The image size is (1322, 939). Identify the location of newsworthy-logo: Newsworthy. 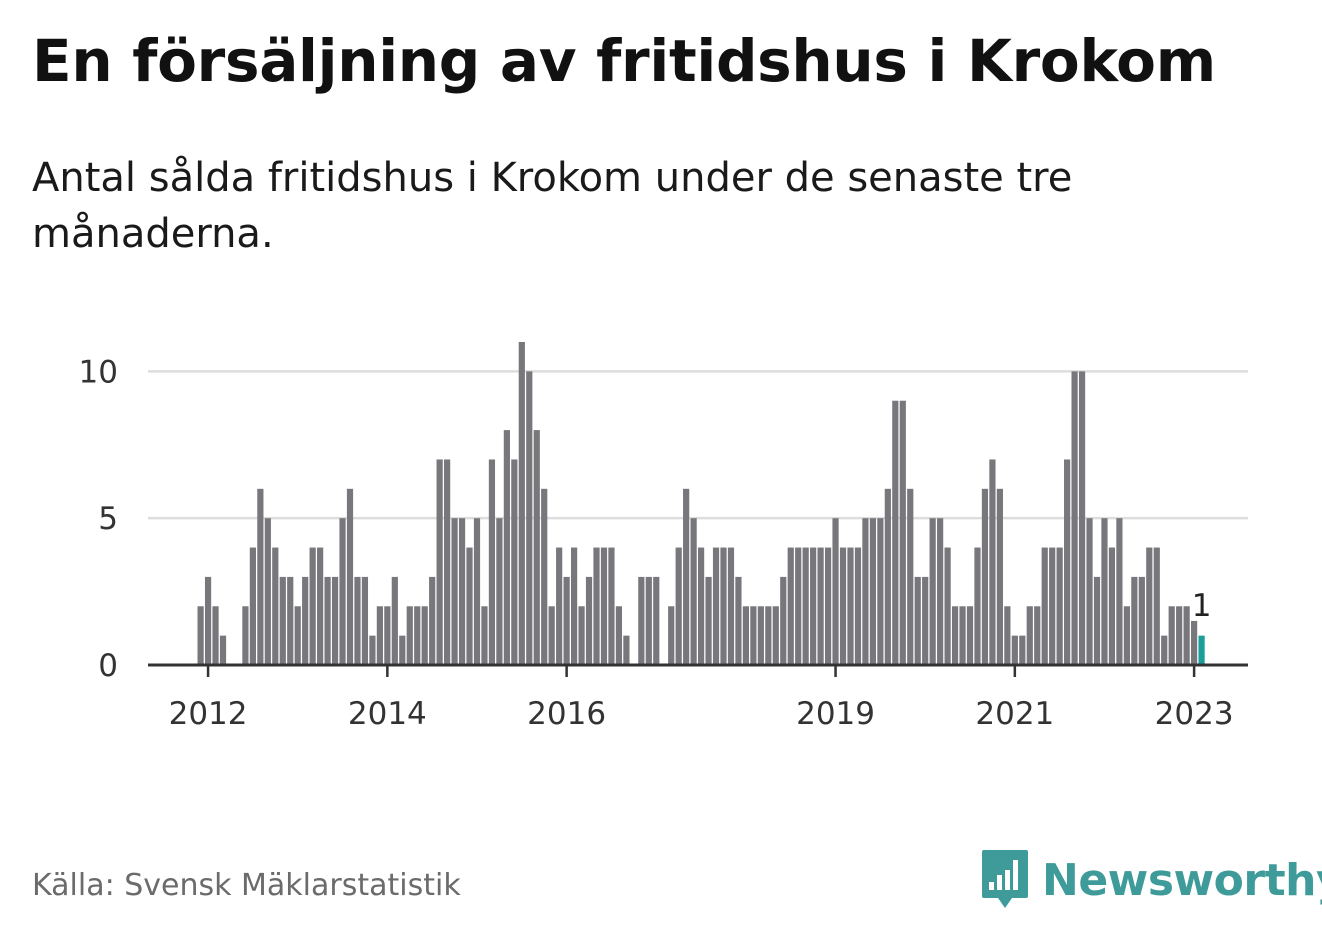
(1151, 880).